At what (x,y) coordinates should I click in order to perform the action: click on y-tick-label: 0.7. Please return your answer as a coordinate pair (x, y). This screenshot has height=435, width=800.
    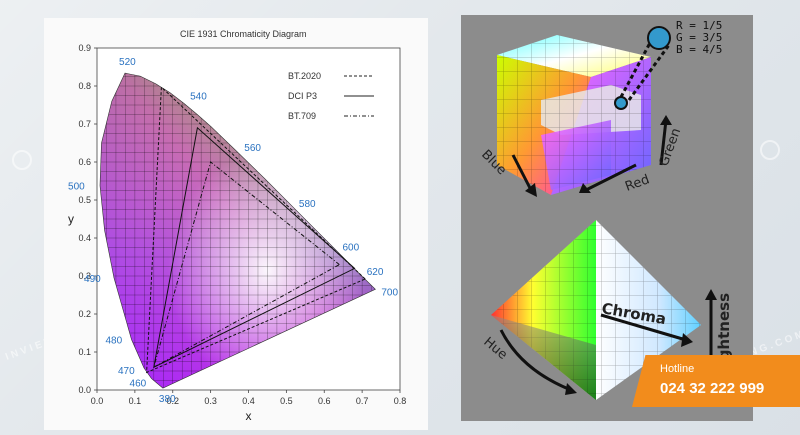
    Looking at the image, I should click on (84, 124).